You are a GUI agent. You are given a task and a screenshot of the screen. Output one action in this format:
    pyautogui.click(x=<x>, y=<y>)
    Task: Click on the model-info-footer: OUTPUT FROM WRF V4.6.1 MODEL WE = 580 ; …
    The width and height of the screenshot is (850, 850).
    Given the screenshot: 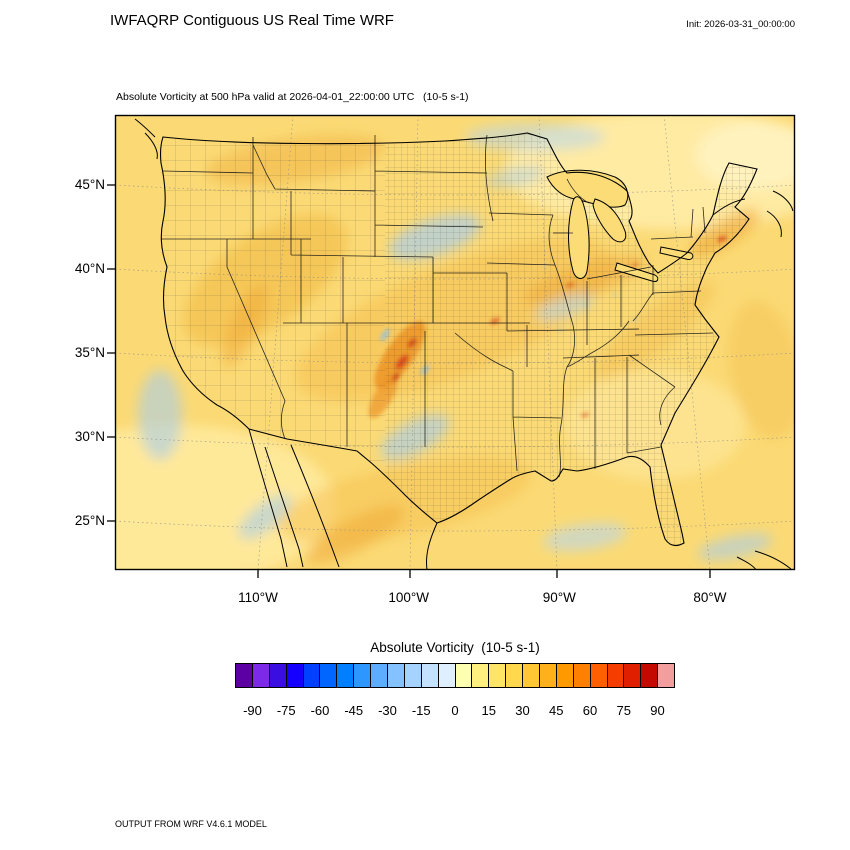 What is the action you would take?
    pyautogui.click(x=292, y=821)
    